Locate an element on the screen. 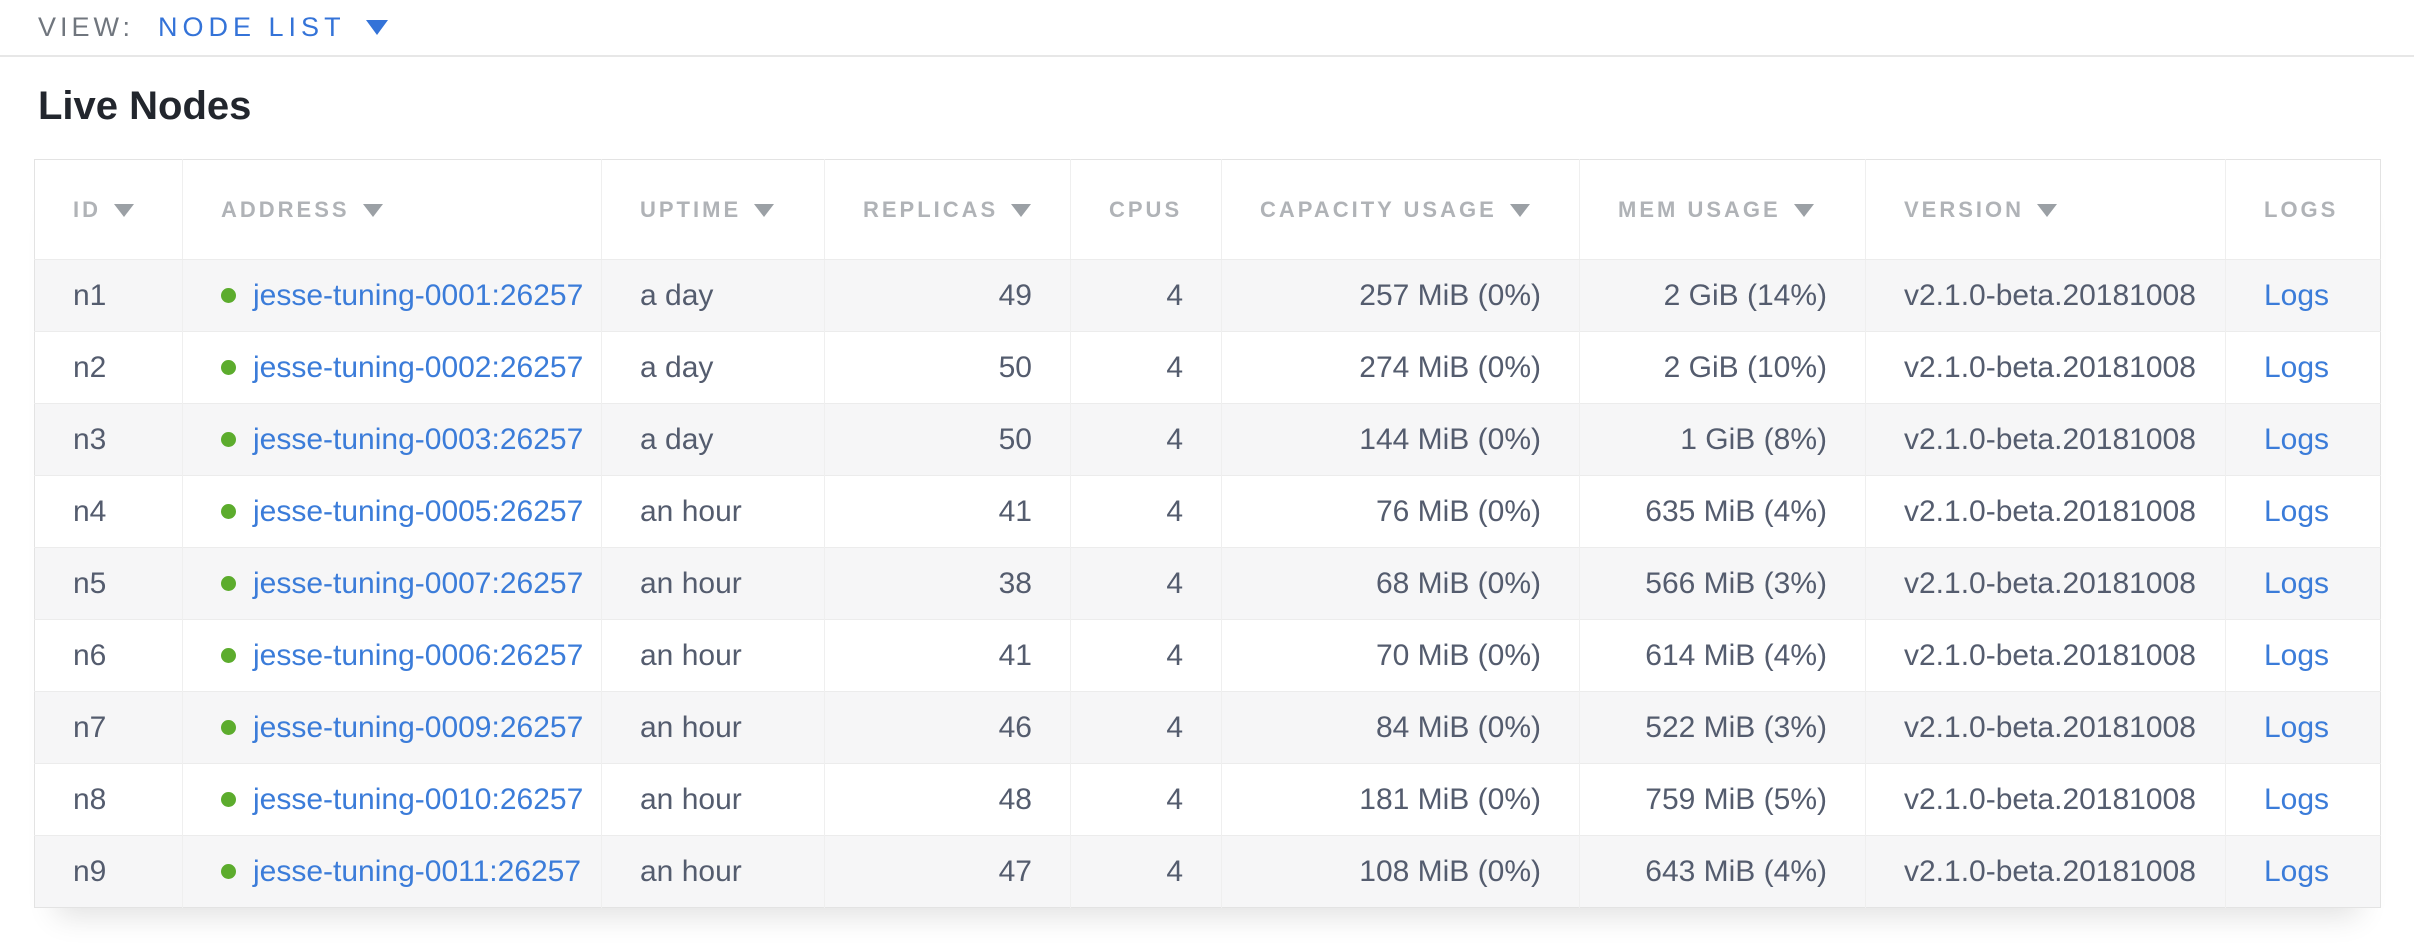  id-cell: n3 is located at coordinates (108, 439).